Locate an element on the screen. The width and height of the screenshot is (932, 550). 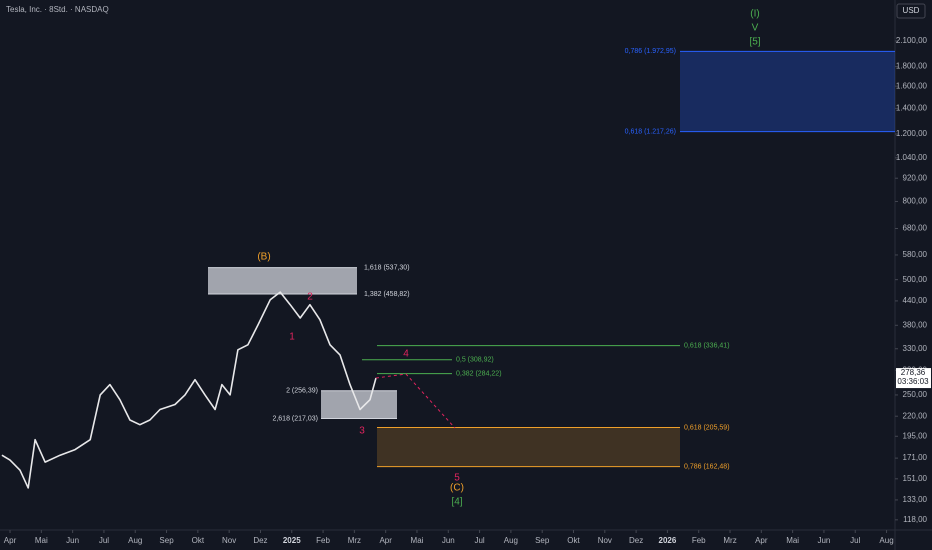
countdown-label: 03:36:03 is located at coordinates (913, 381).